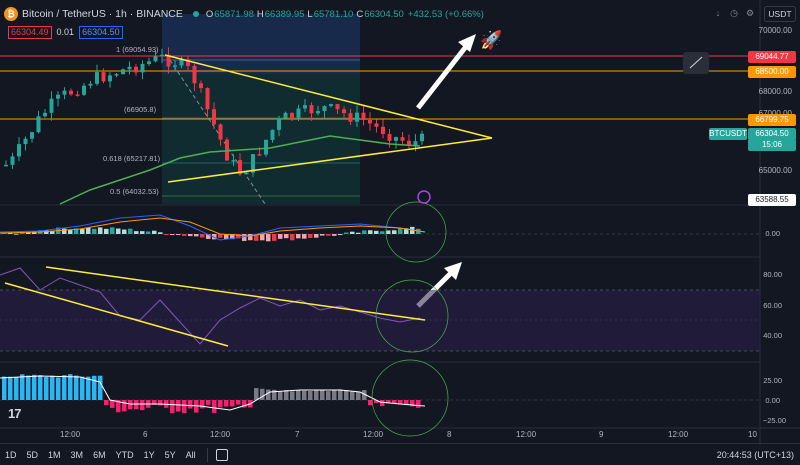  I want to click on macd-zero-label: 0.00, so click(772, 233).